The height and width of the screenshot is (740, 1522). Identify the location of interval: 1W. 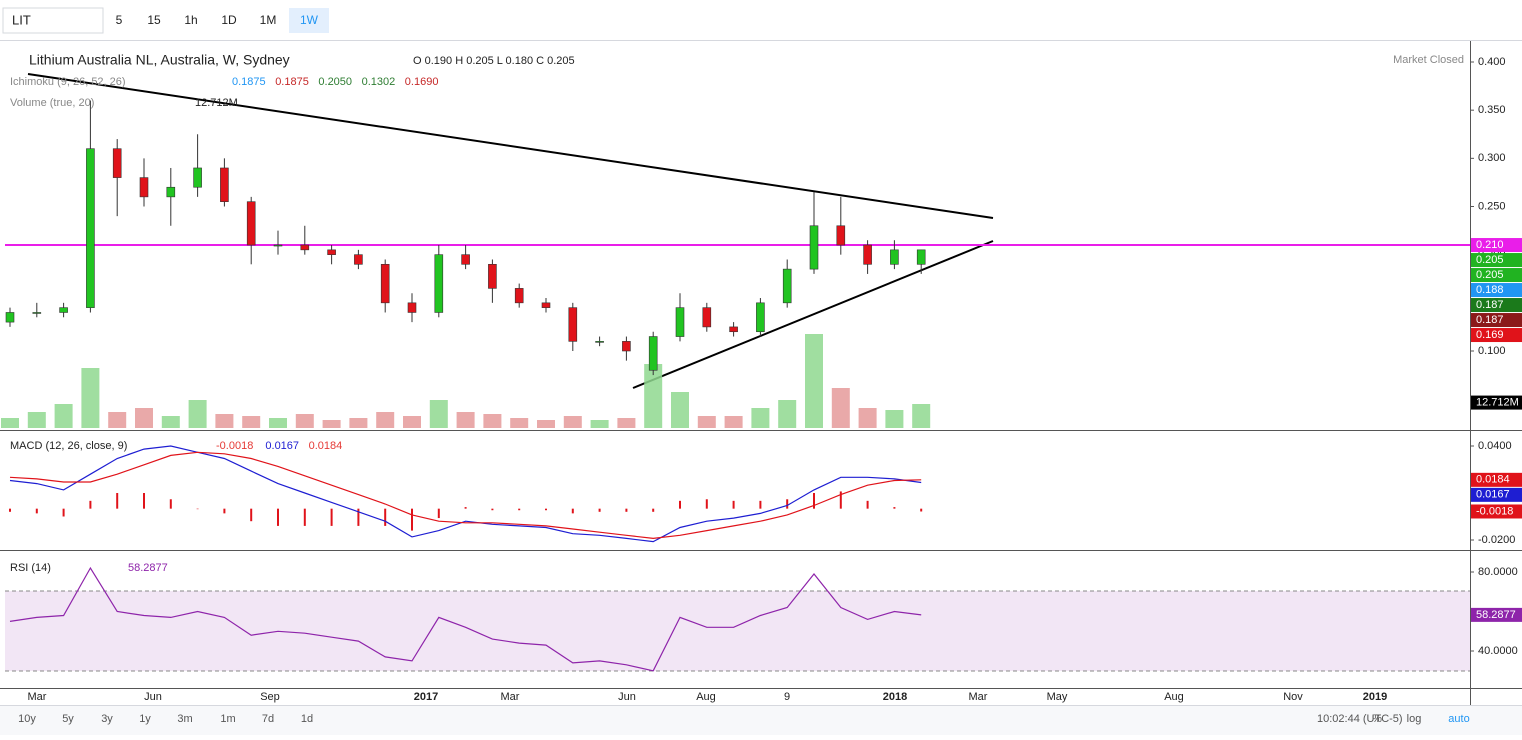
(309, 20).